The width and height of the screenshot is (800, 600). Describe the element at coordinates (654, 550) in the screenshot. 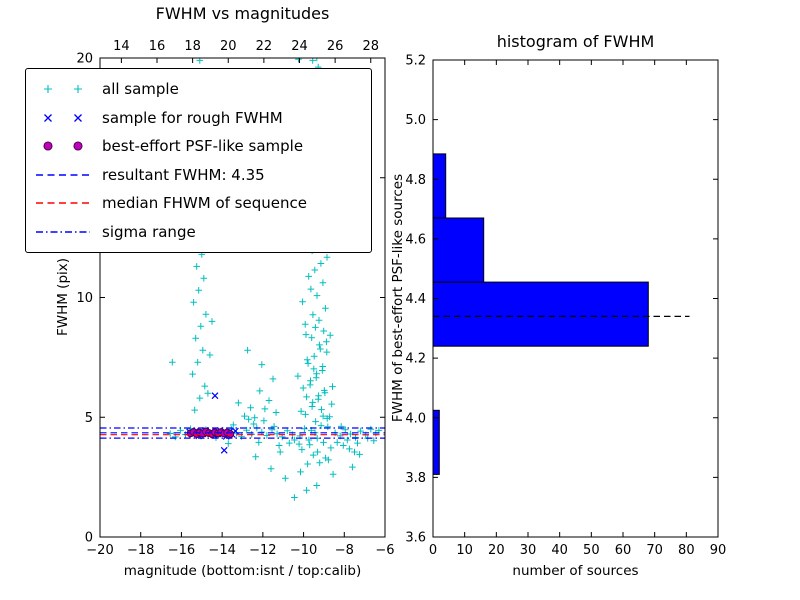

I see `x-tick-label: 70` at that location.